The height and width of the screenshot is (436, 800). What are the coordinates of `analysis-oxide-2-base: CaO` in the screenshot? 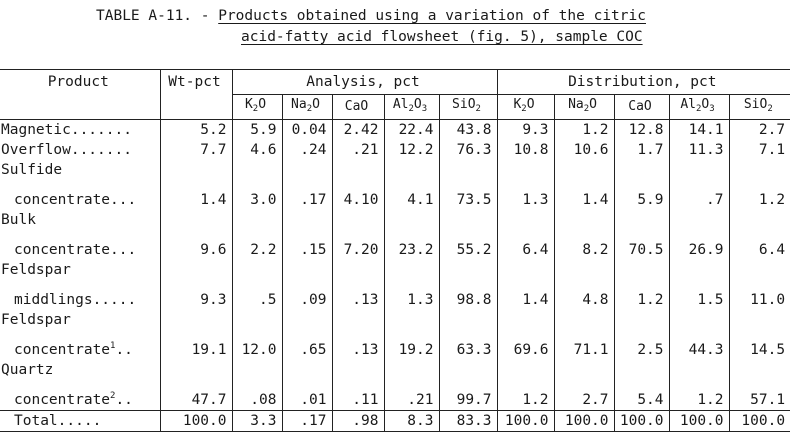 It's located at (356, 106).